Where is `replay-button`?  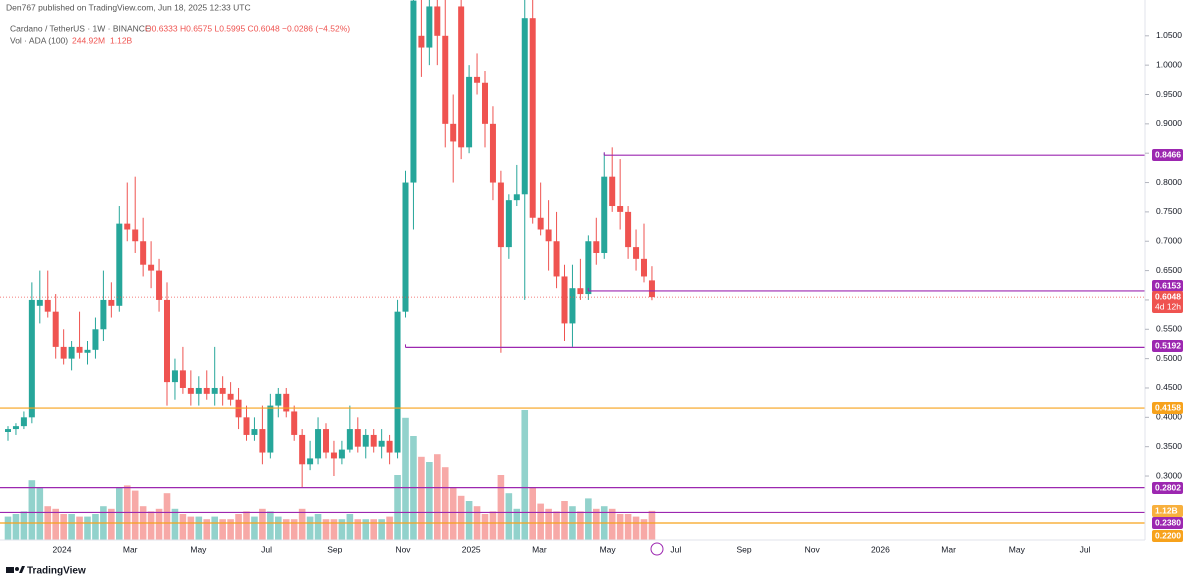 replay-button is located at coordinates (657, 549).